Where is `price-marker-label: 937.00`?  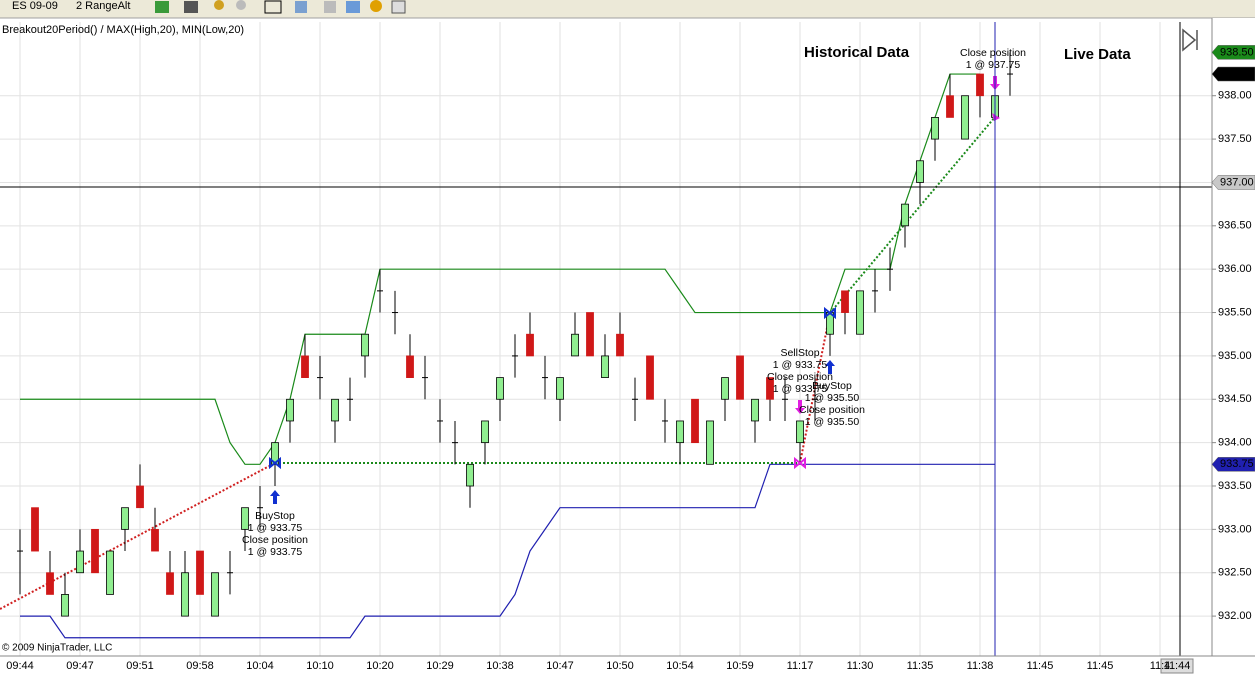 price-marker-label: 937.00 is located at coordinates (1237, 182).